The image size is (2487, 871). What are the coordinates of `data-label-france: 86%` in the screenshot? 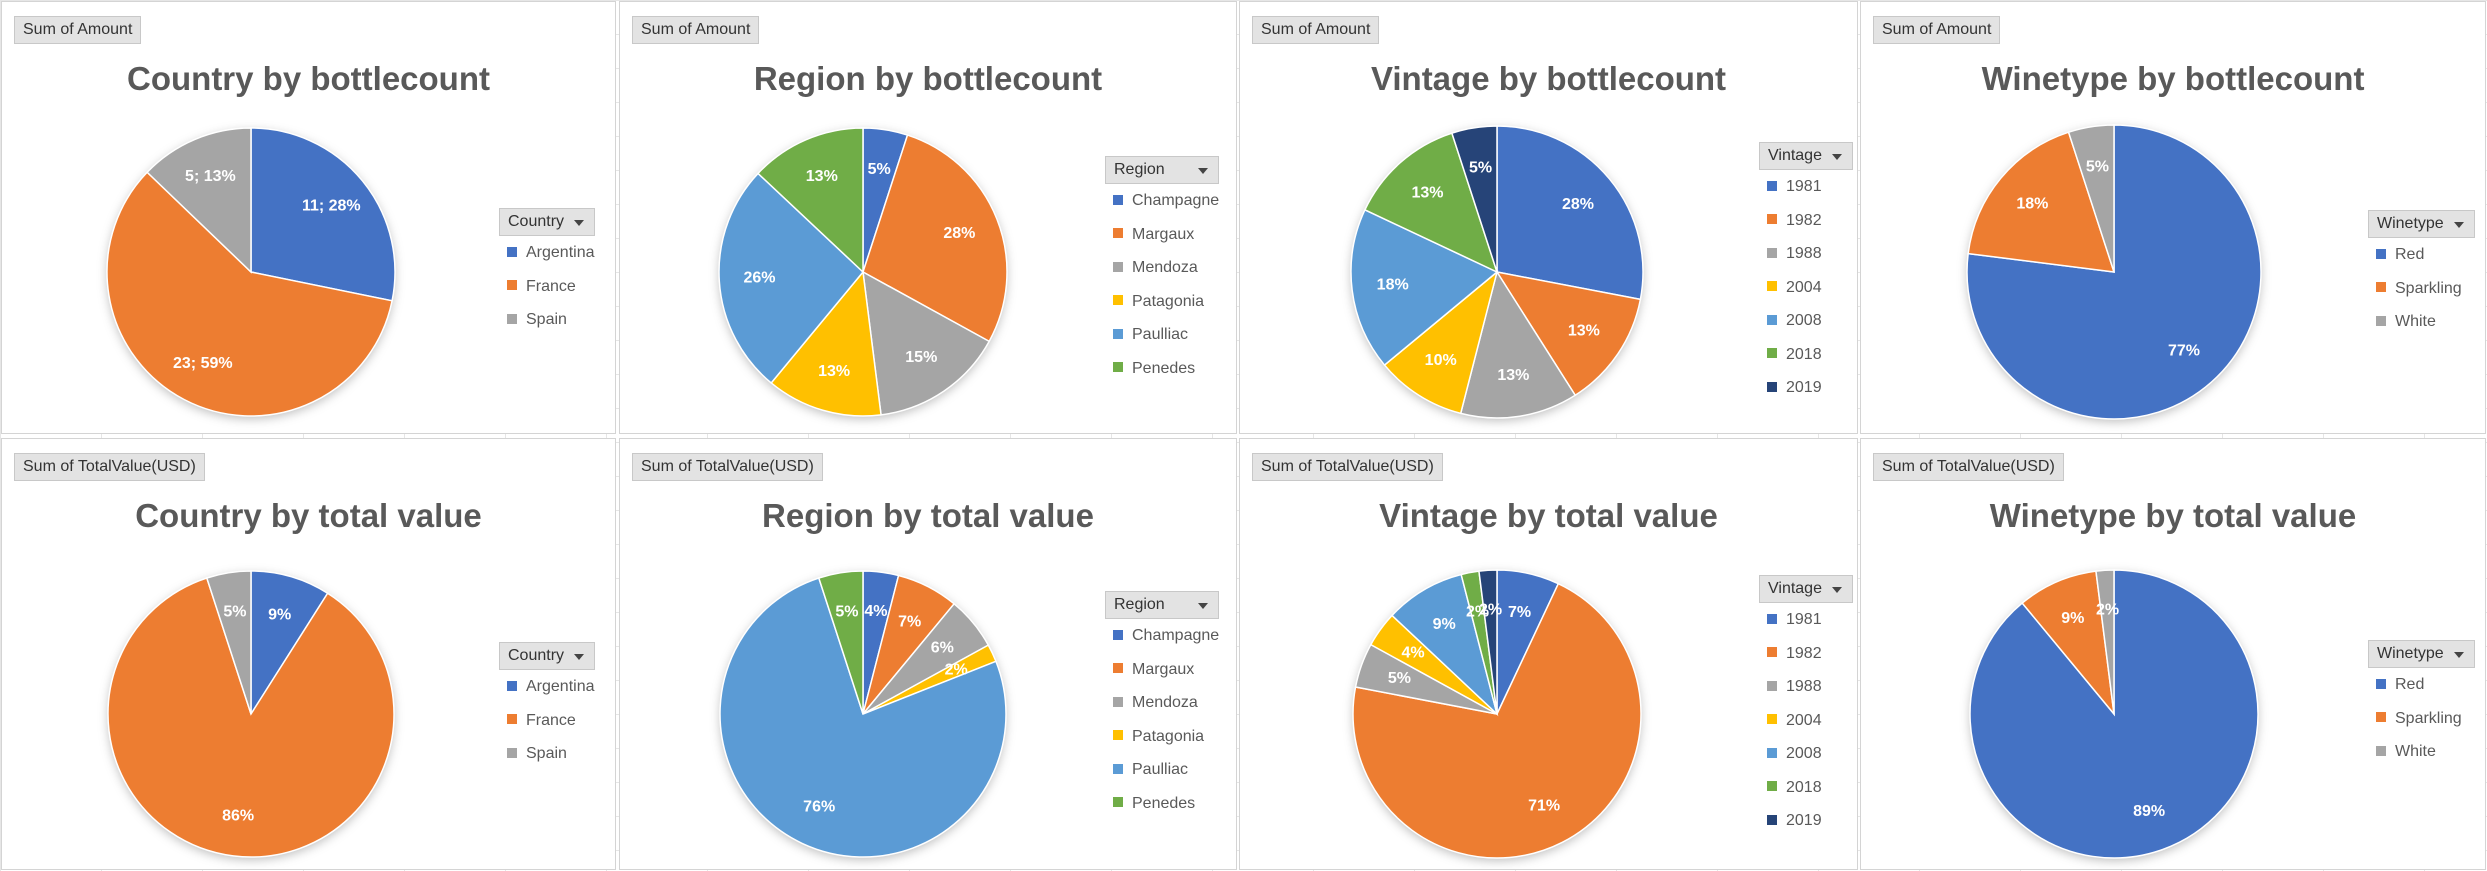 It's located at (238, 815).